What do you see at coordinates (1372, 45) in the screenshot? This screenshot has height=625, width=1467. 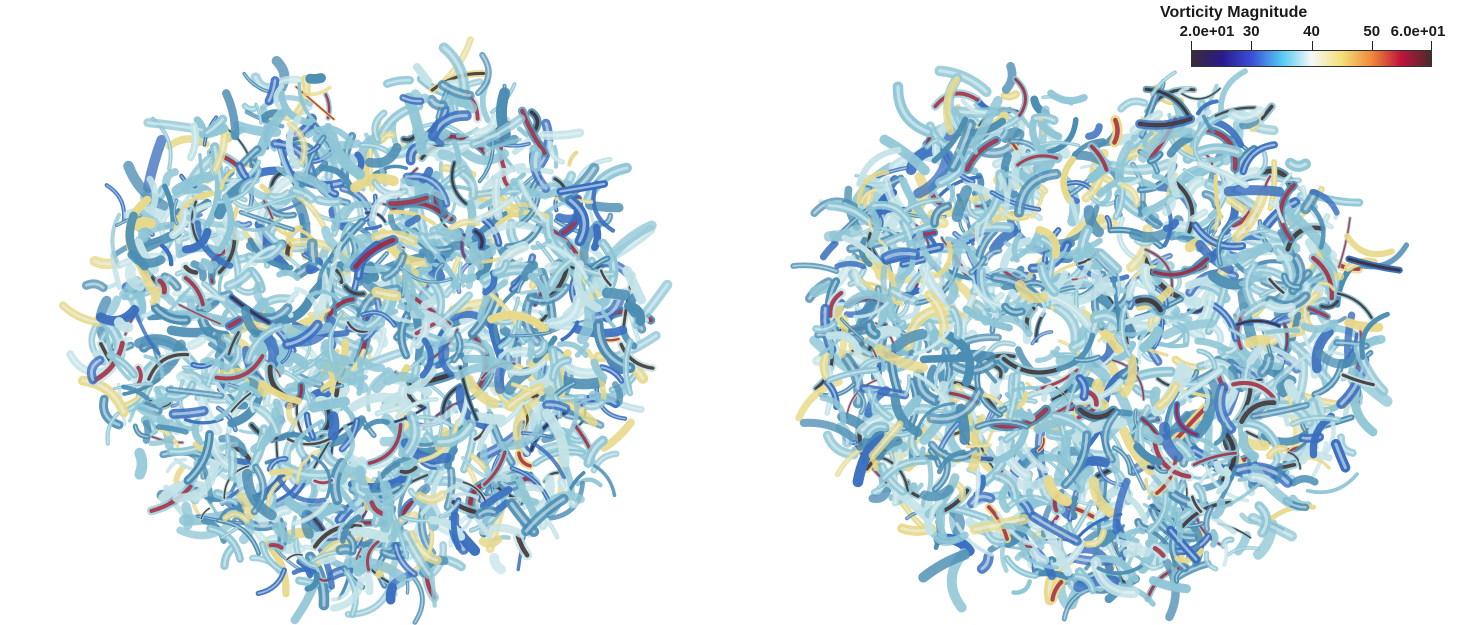 I see `colorbar-tick-mark` at bounding box center [1372, 45].